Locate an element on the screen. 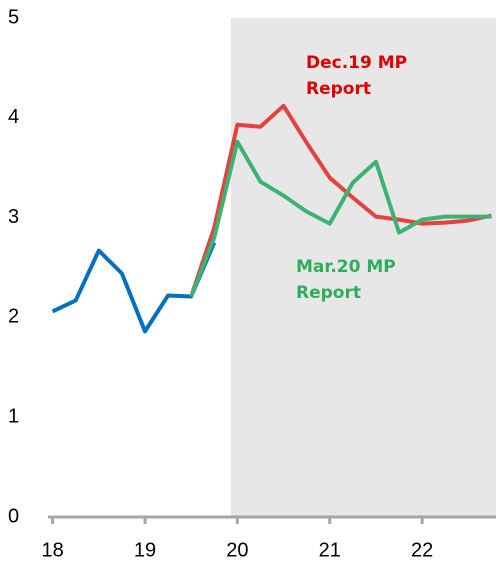 The width and height of the screenshot is (496, 568). y-tick-label: 5 is located at coordinates (13, 17).